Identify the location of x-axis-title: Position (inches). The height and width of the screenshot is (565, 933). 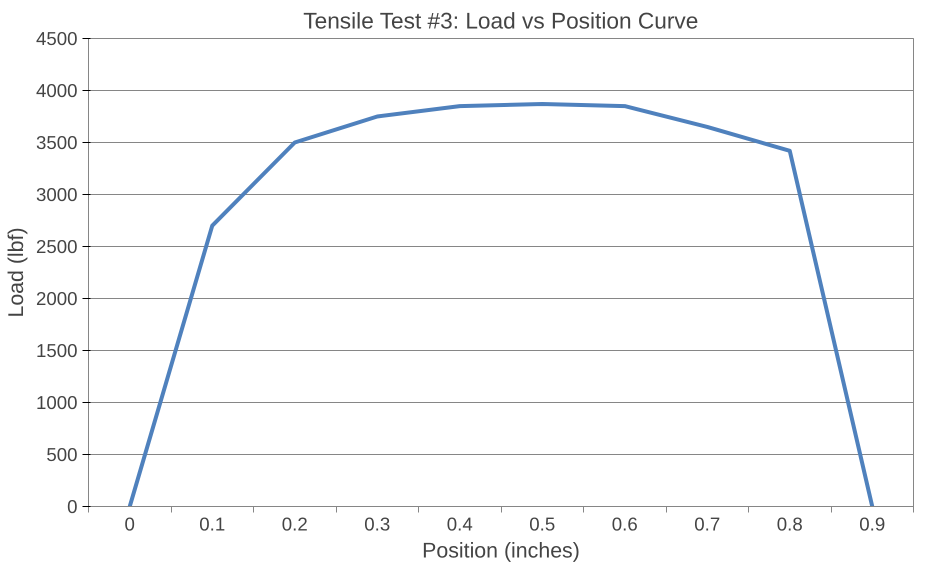
(501, 550).